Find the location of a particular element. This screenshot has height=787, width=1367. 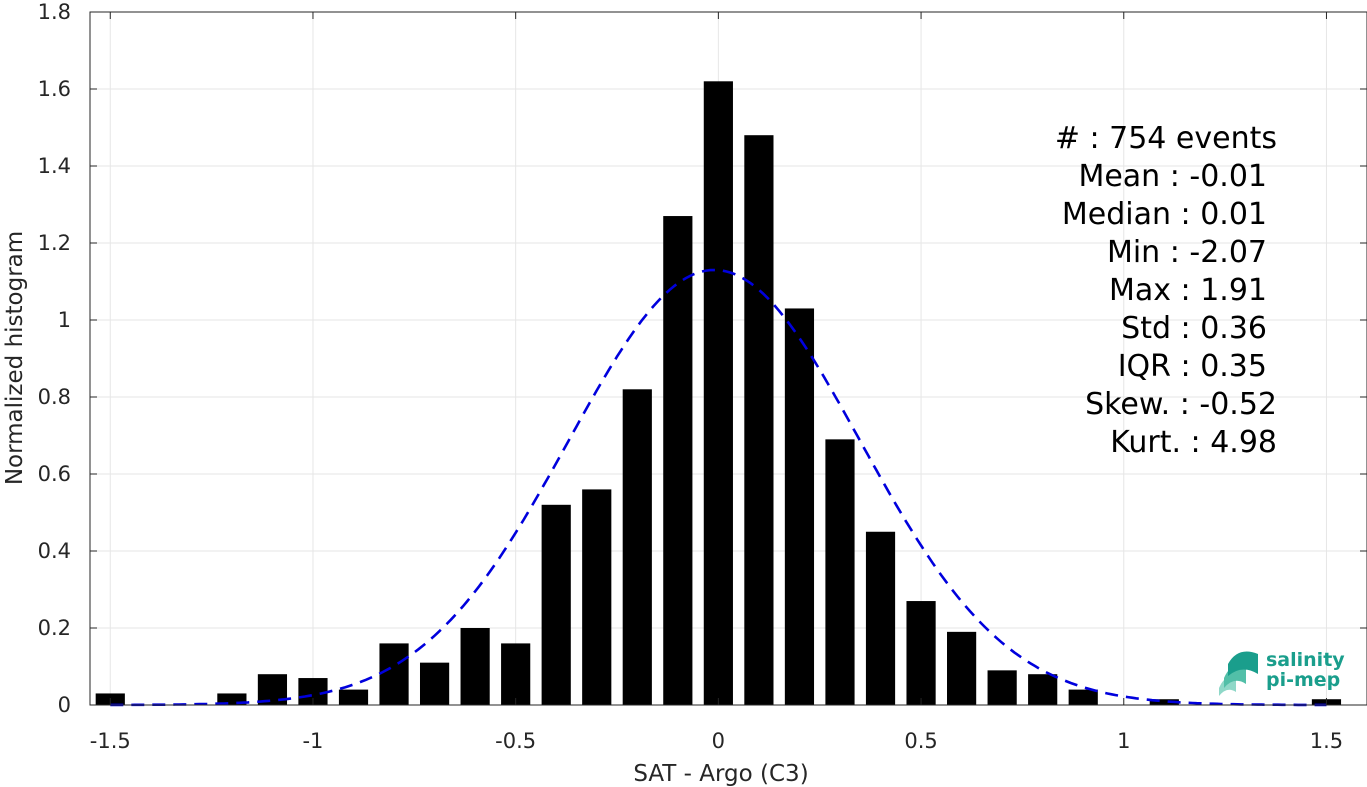

wave-logo-icon is located at coordinates (1238, 673).